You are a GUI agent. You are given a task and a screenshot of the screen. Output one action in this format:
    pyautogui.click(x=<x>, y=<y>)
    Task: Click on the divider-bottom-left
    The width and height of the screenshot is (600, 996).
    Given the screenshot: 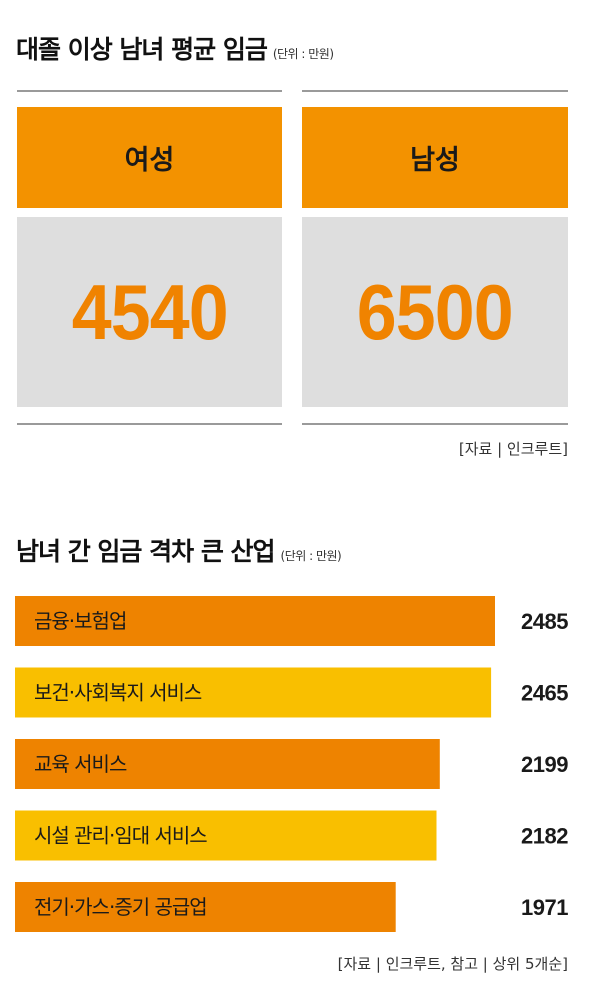 What is the action you would take?
    pyautogui.click(x=149, y=424)
    